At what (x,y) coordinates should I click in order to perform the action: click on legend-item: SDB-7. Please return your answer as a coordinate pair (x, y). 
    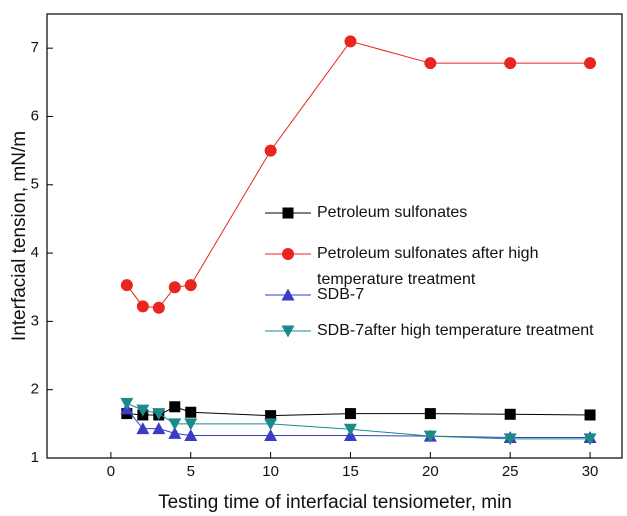
    Looking at the image, I should click on (315, 294).